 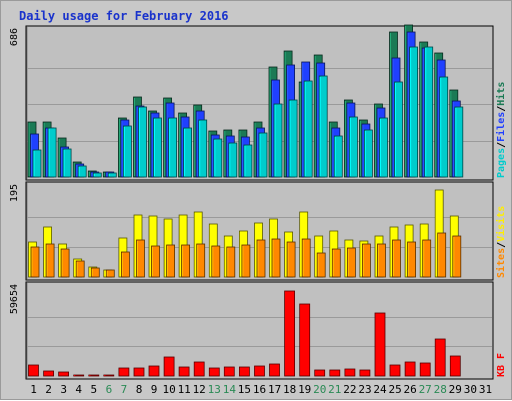 What do you see at coordinates (501, 263) in the screenshot?
I see `legend-entry: Sites` at bounding box center [501, 263].